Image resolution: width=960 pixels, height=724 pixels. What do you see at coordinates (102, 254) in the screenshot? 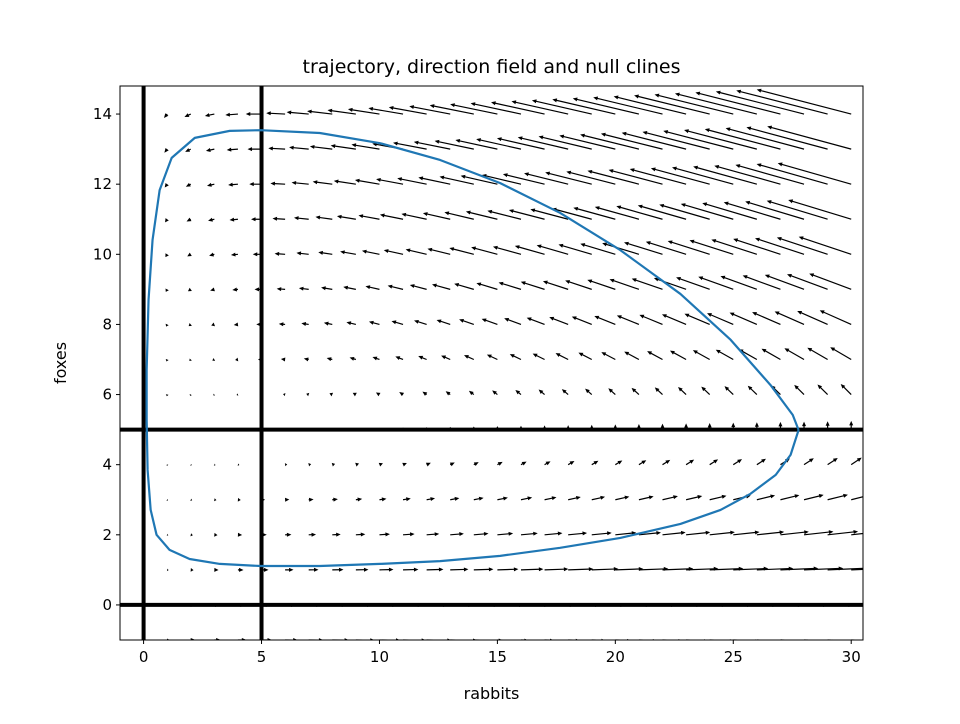
I see `y-tick-label: 10` at bounding box center [102, 254].